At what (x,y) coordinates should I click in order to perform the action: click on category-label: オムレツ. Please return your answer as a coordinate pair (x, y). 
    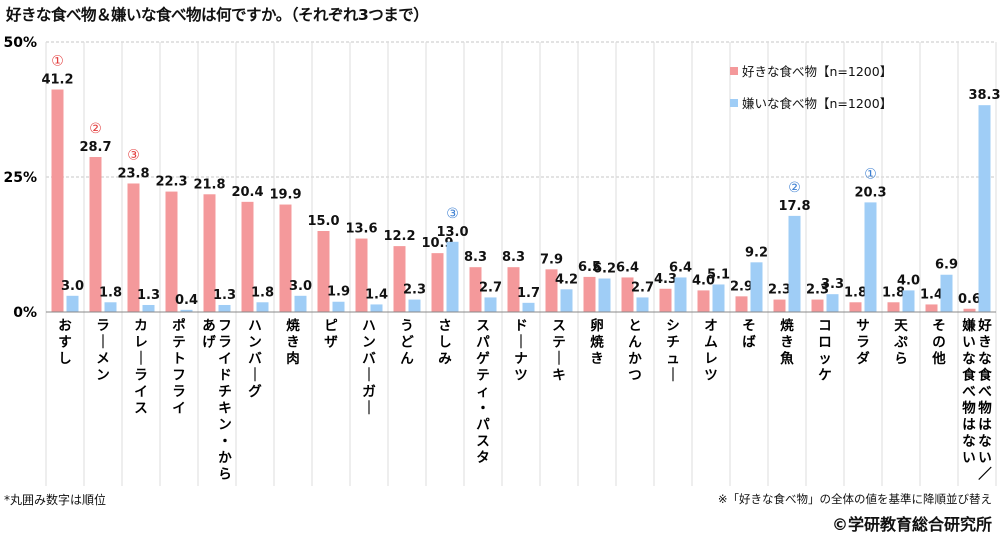
    Looking at the image, I should click on (711, 351).